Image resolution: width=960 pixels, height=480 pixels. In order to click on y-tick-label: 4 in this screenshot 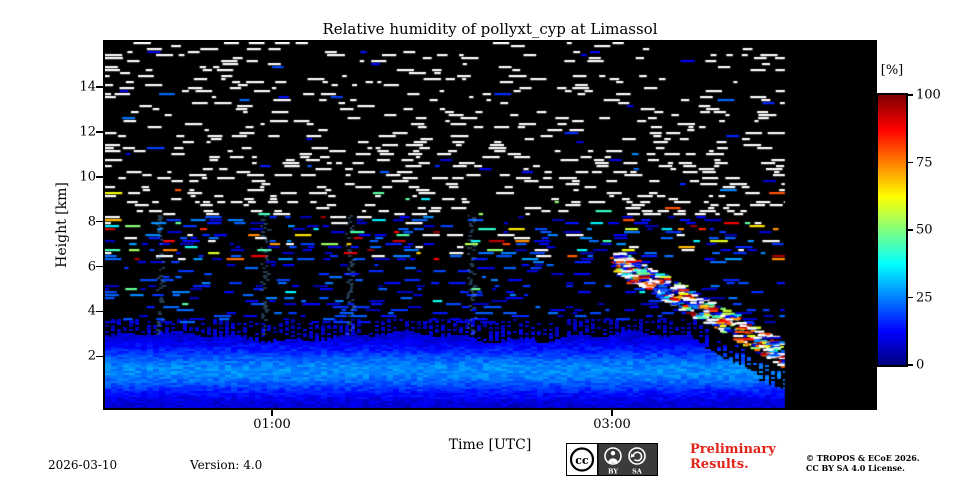, I will do `click(91, 311)`.